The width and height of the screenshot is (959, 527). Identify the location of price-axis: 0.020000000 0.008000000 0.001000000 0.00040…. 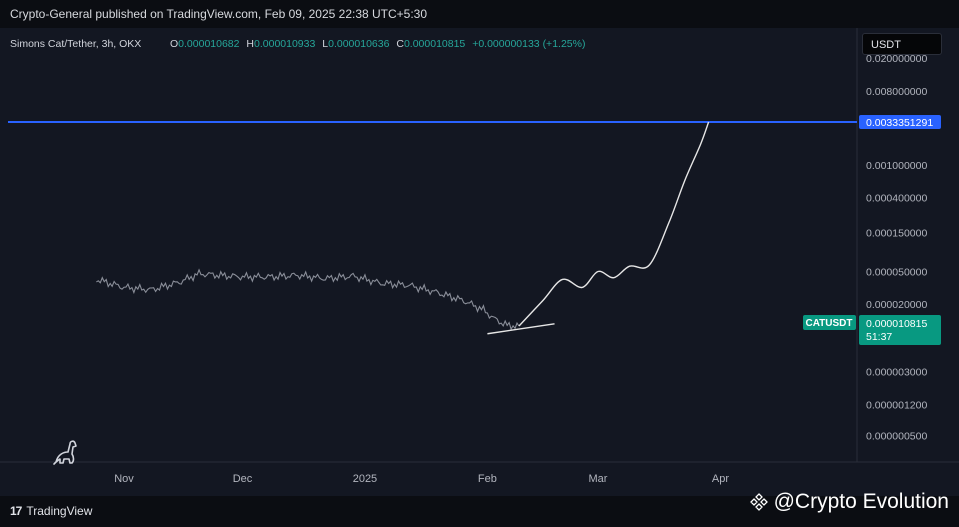
(896, 247).